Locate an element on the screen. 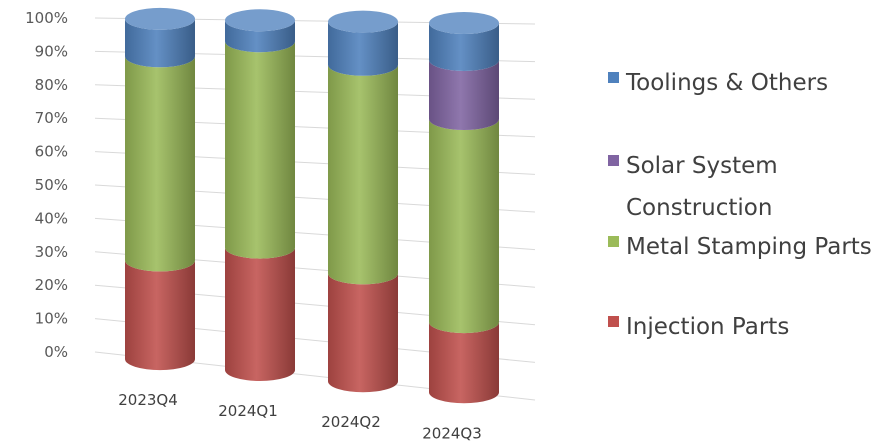  x-tick-label-2024q3: 2024Q3 is located at coordinates (452, 433).